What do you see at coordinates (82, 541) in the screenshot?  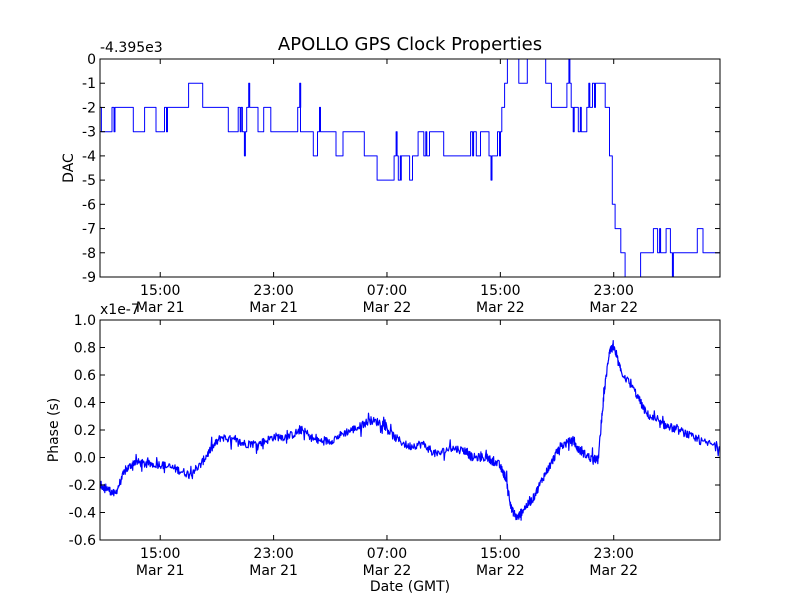 I see `phase-ytick-label: -0.6` at bounding box center [82, 541].